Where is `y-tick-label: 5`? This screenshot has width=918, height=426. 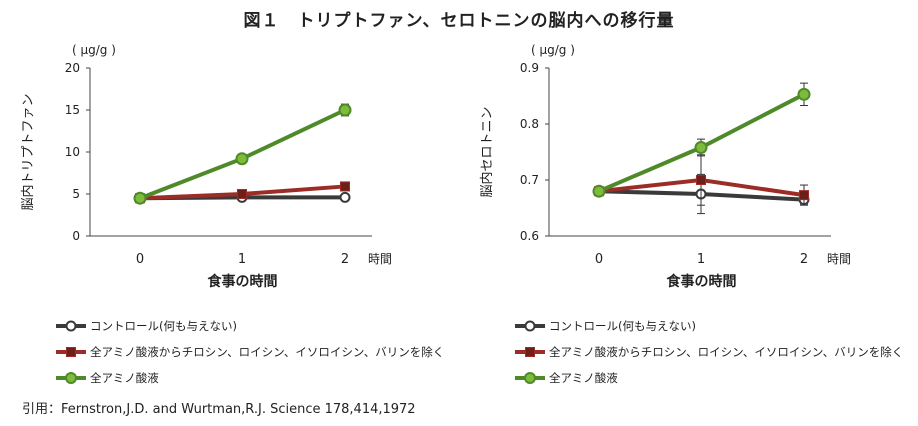
y-tick-label: 5 is located at coordinates (76, 194).